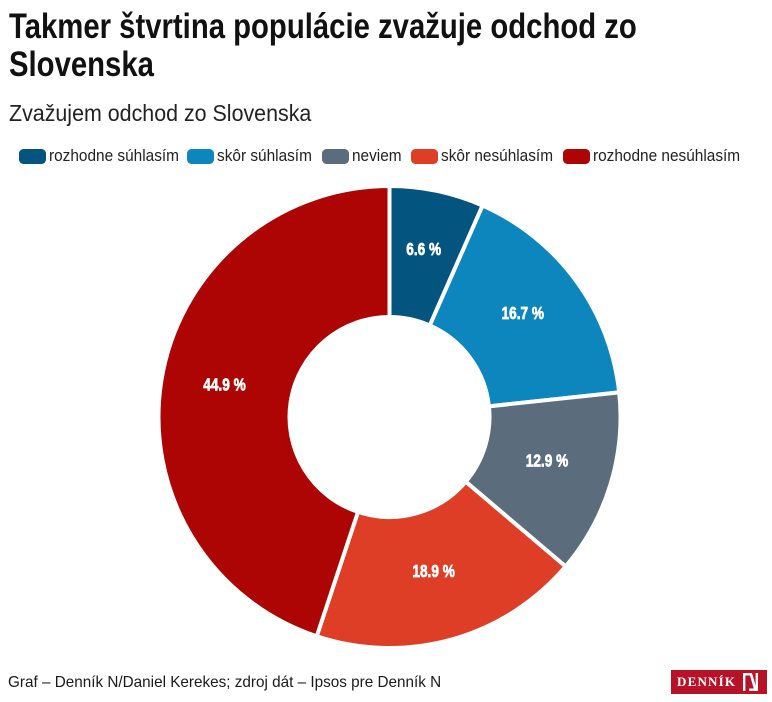 The image size is (772, 702). I want to click on svg-text: 6.6 %, so click(423, 249).